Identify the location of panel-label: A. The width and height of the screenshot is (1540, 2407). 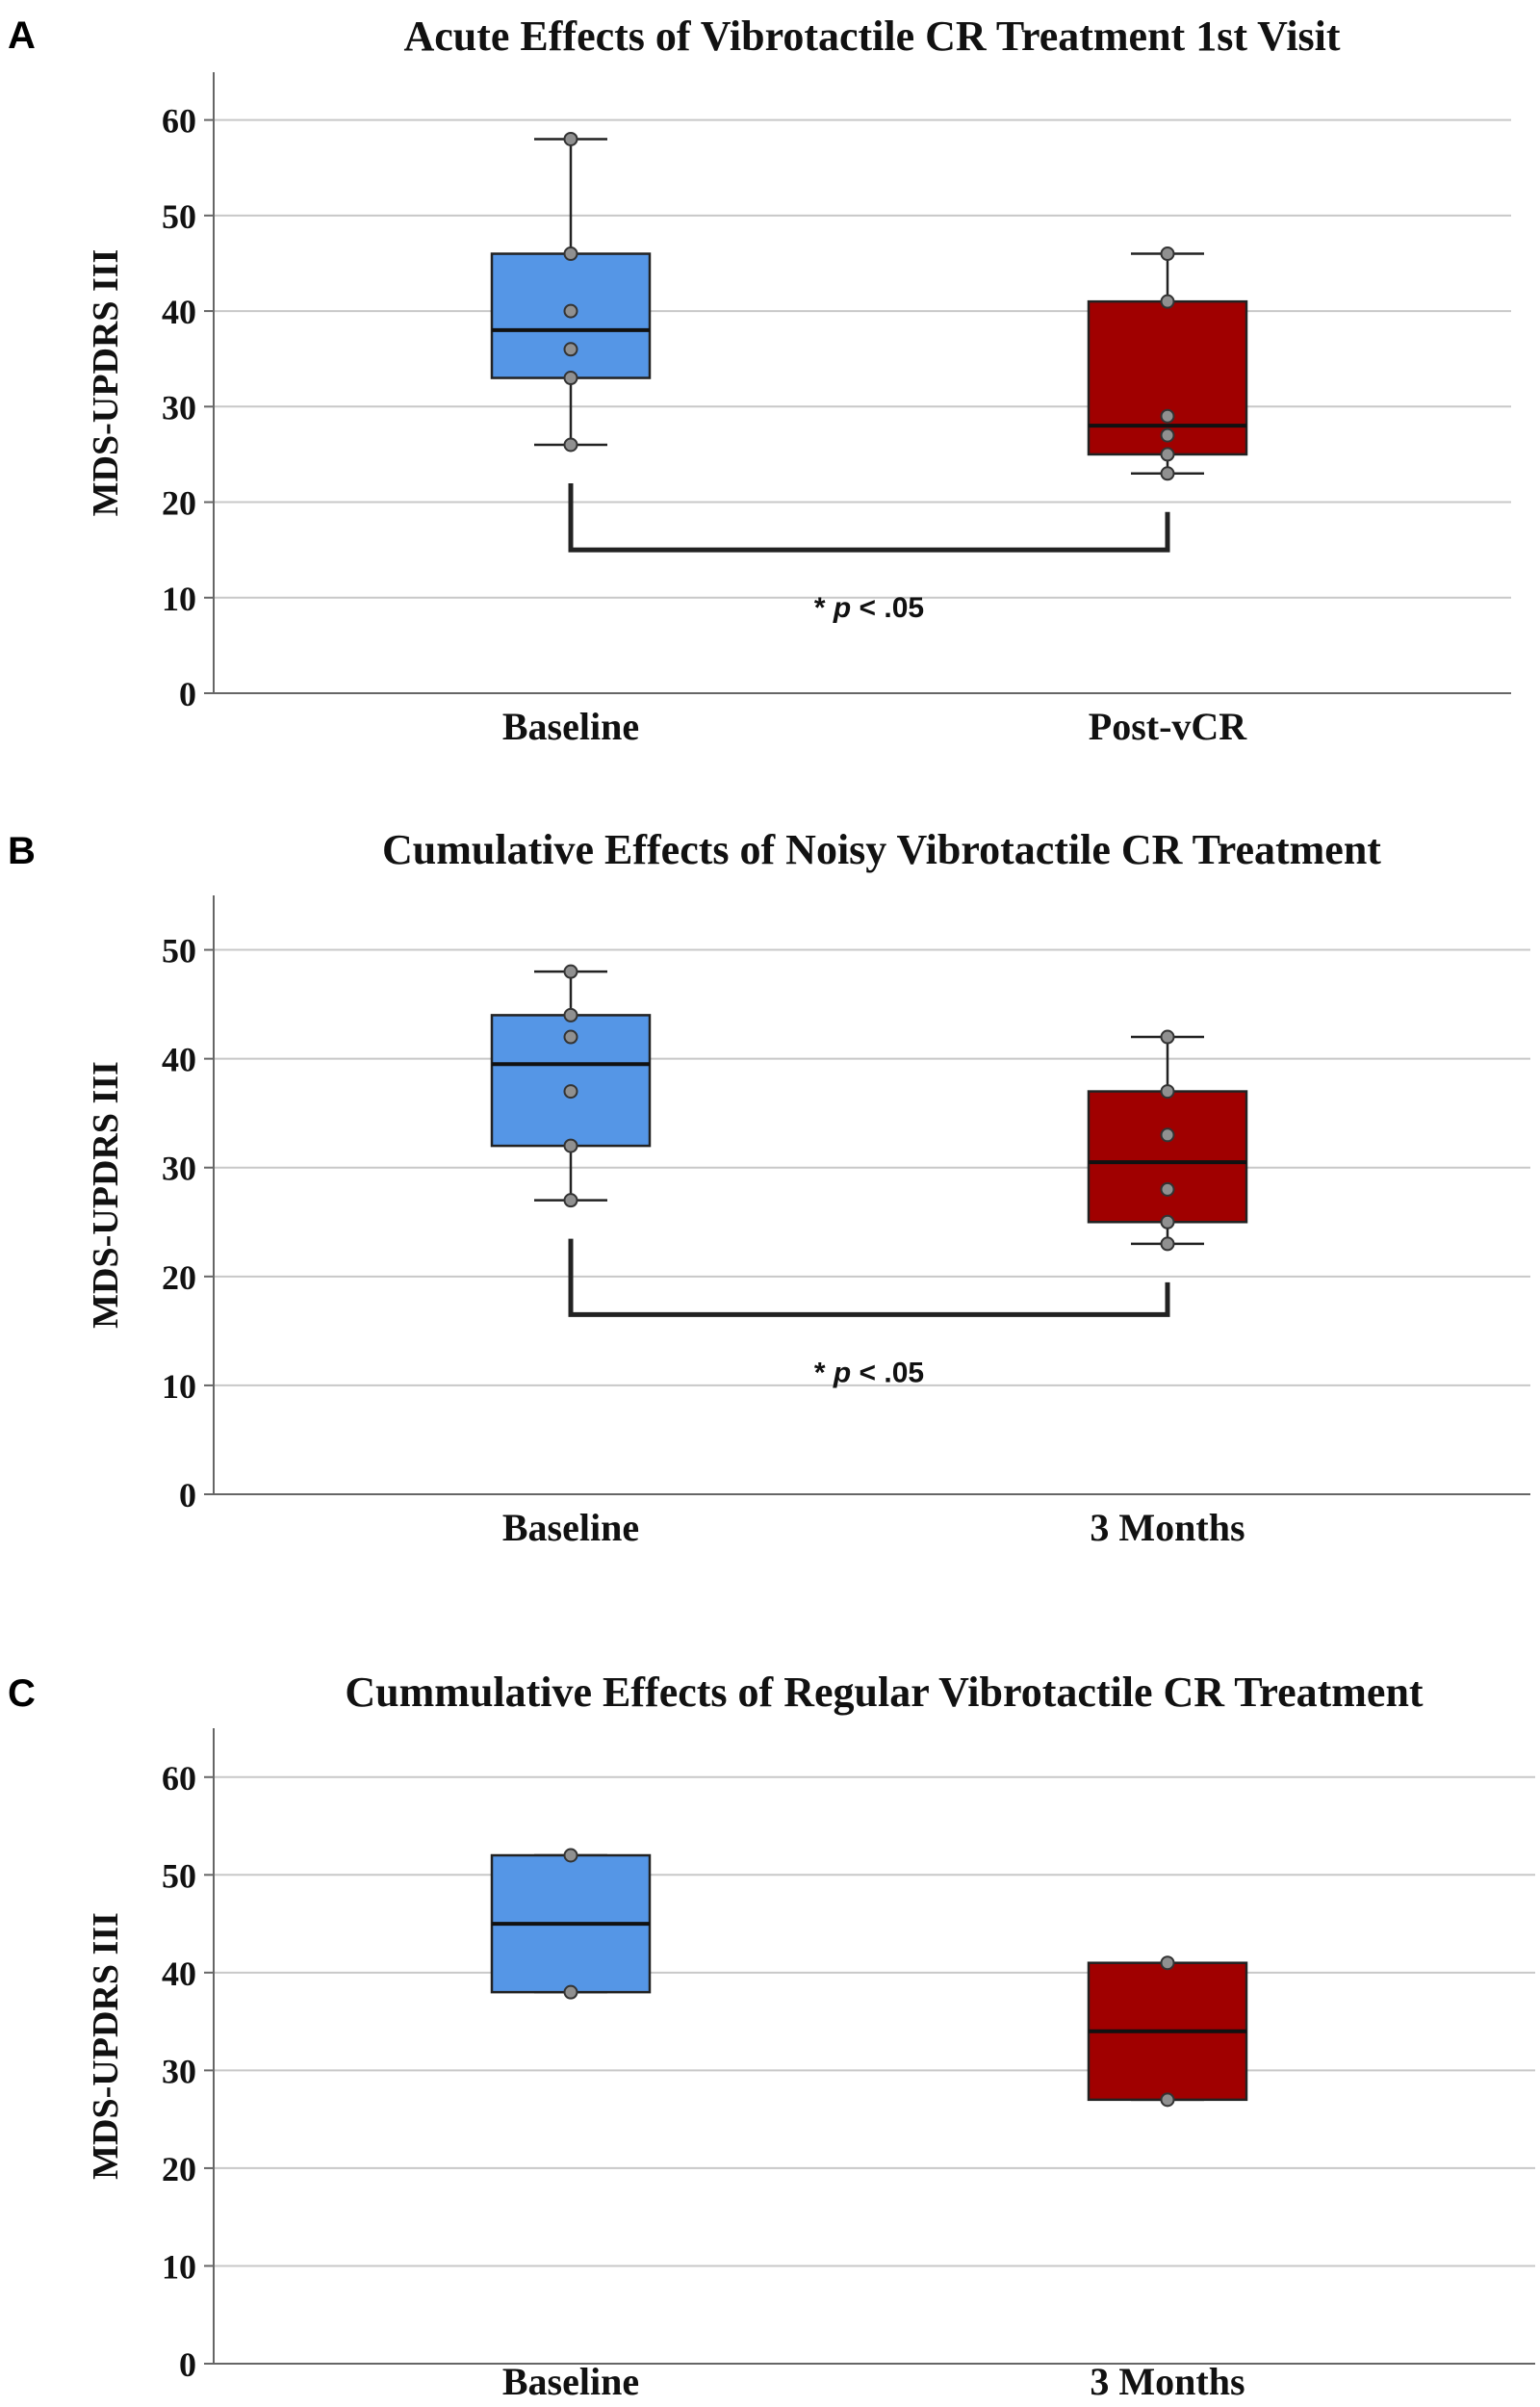
(22, 35).